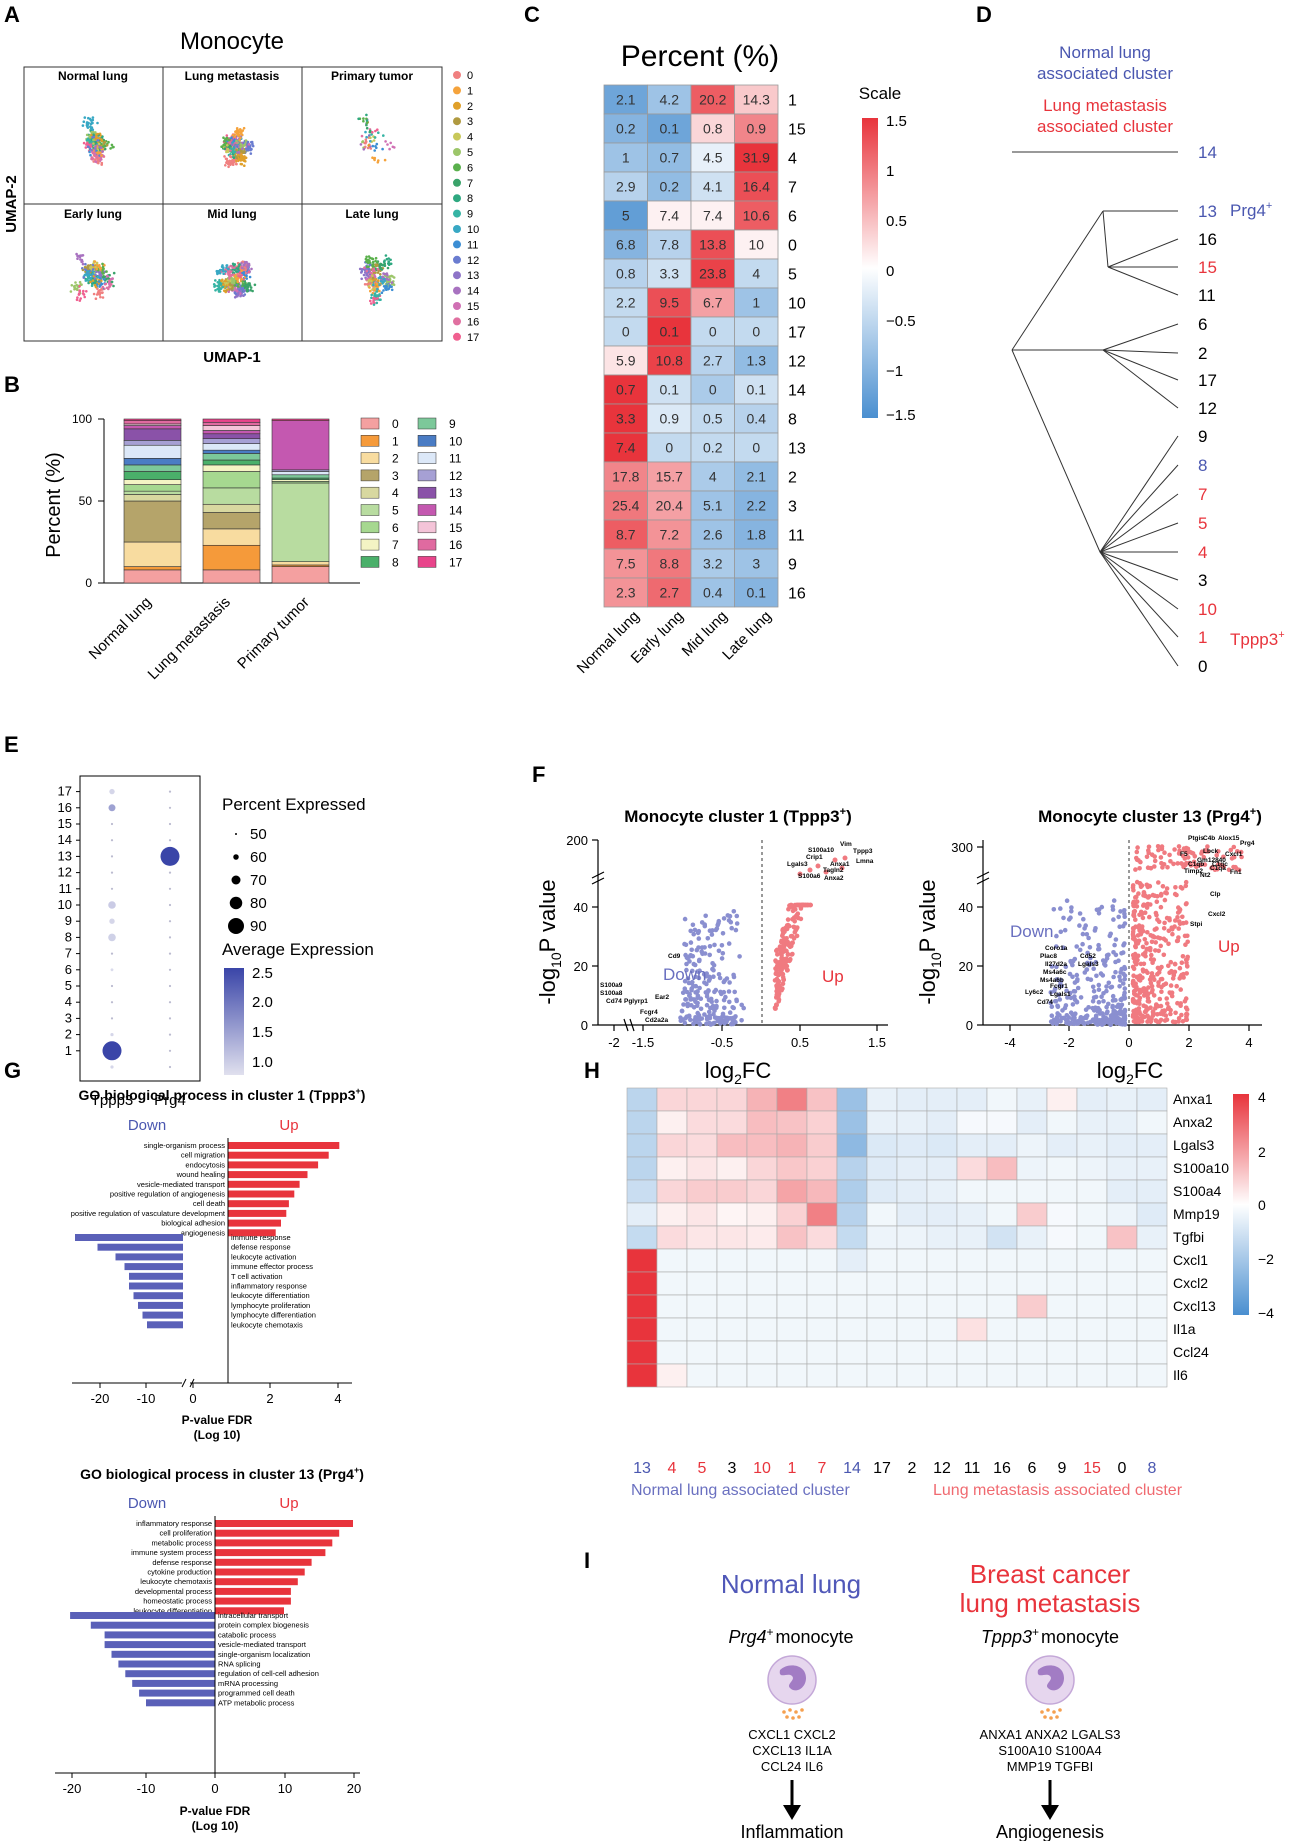  What do you see at coordinates (894, 1468) in the screenshot?
I see `h-col-labels: 13 4 5 3 10 1 7 14 17 2 12 11 16 6 9 15 0 8` at bounding box center [894, 1468].